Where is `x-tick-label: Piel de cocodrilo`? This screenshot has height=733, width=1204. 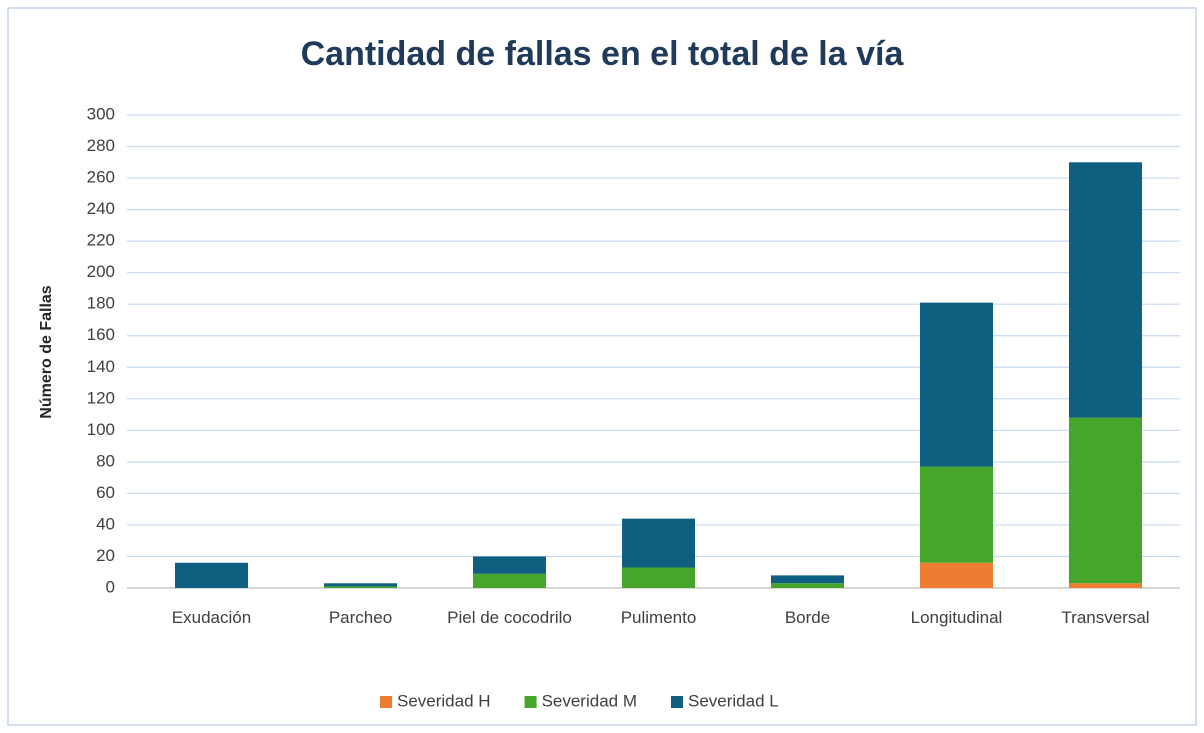 x-tick-label: Piel de cocodrilo is located at coordinates (509, 617).